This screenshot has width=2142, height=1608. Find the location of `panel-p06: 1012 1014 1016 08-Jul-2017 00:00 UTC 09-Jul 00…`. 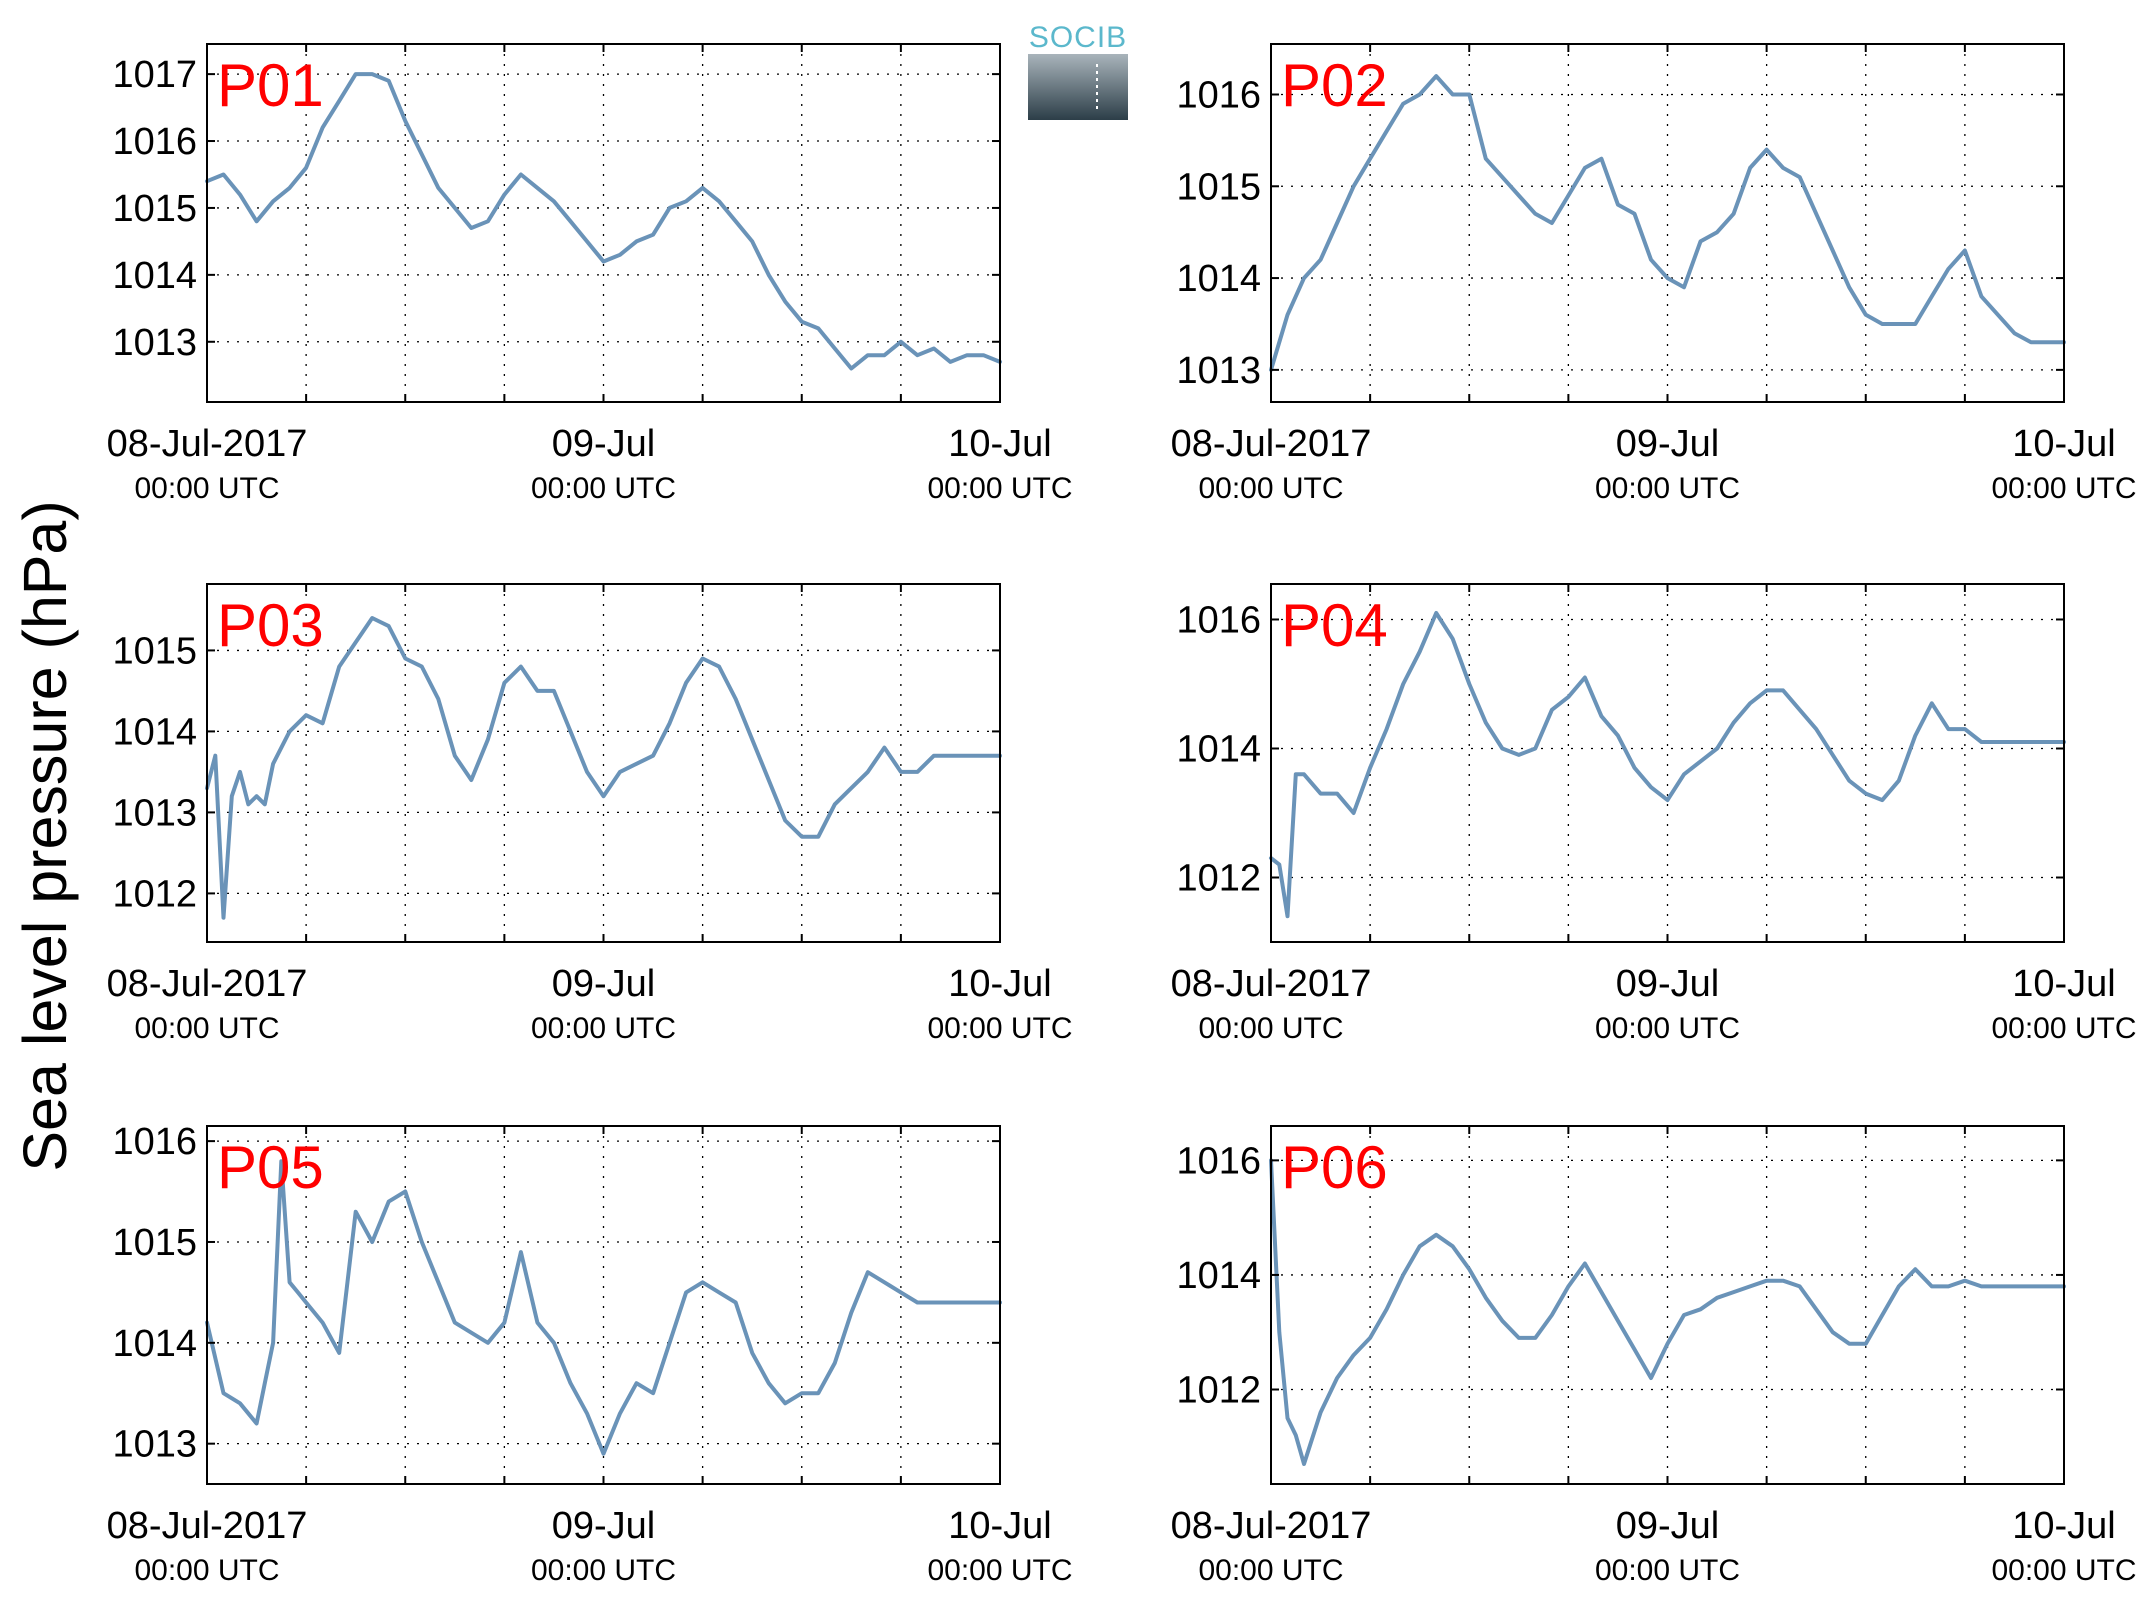

panel-p06: 1012 1014 1016 08-Jul-2017 00:00 UTC 09-Jul 00… is located at coordinates (1654, 1356).